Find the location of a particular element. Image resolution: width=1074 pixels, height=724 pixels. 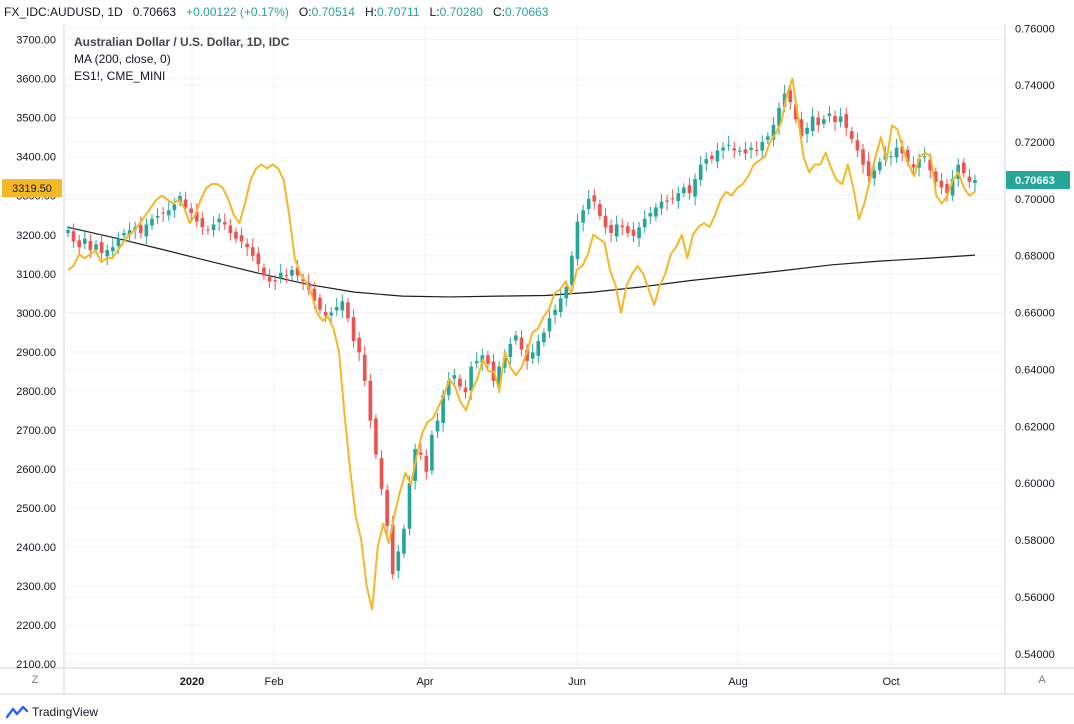

footer-brand: TradingView is located at coordinates (153, 712).